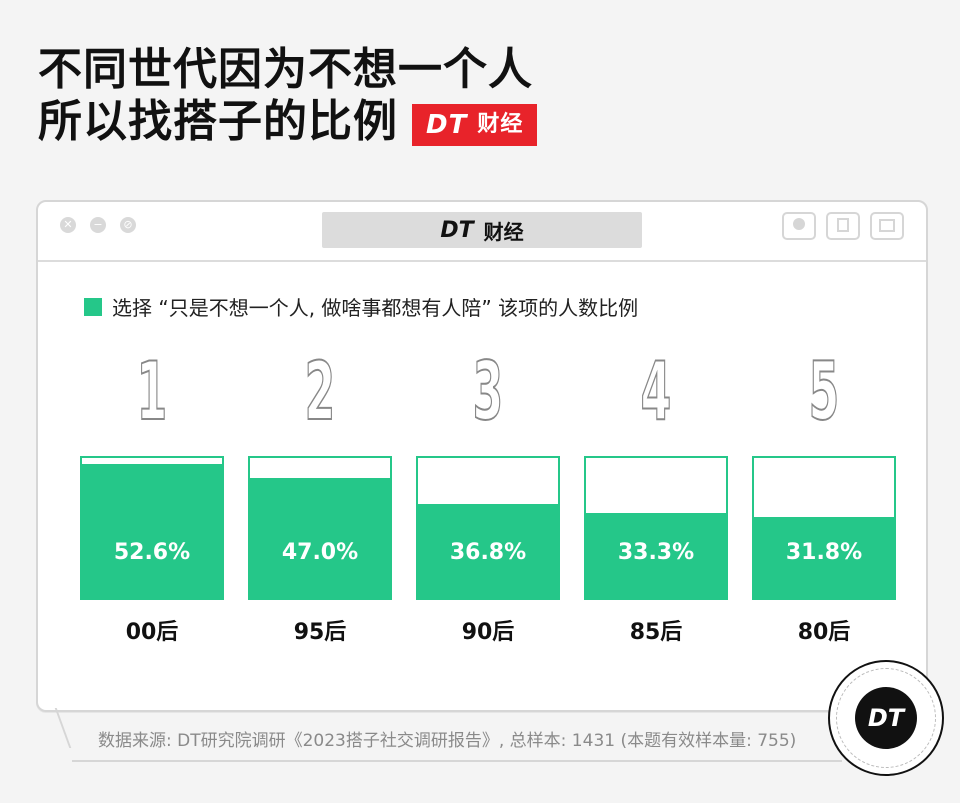 This screenshot has height=803, width=960. I want to click on rank-number: 5, so click(824, 391).